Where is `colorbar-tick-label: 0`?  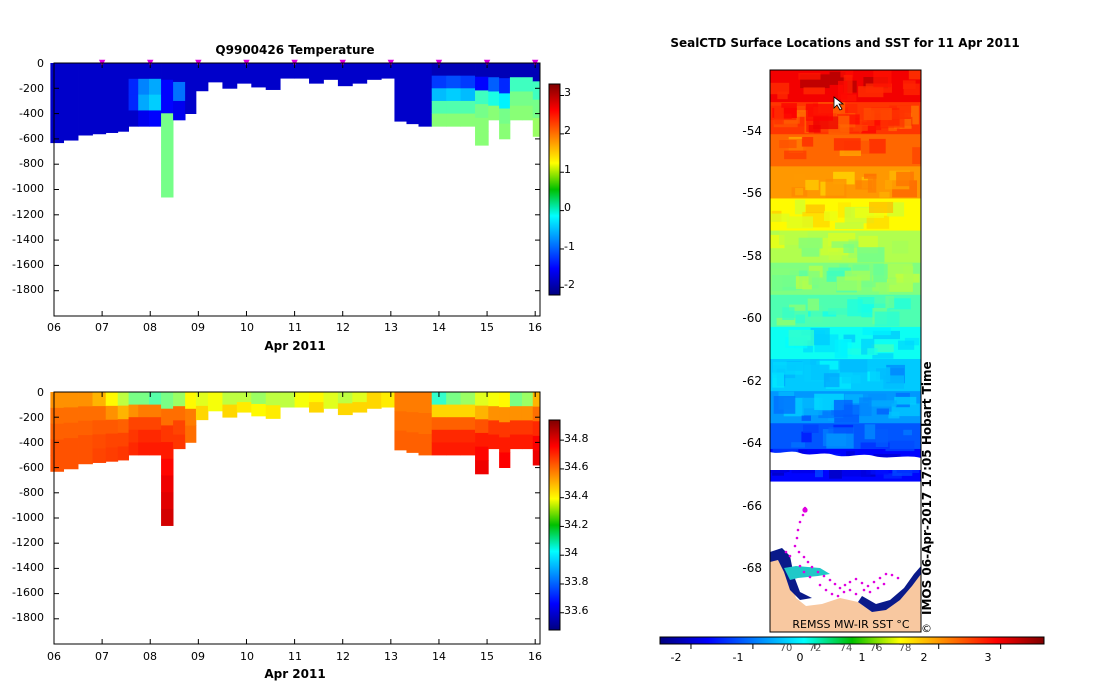 colorbar-tick-label: 0 is located at coordinates (800, 657).